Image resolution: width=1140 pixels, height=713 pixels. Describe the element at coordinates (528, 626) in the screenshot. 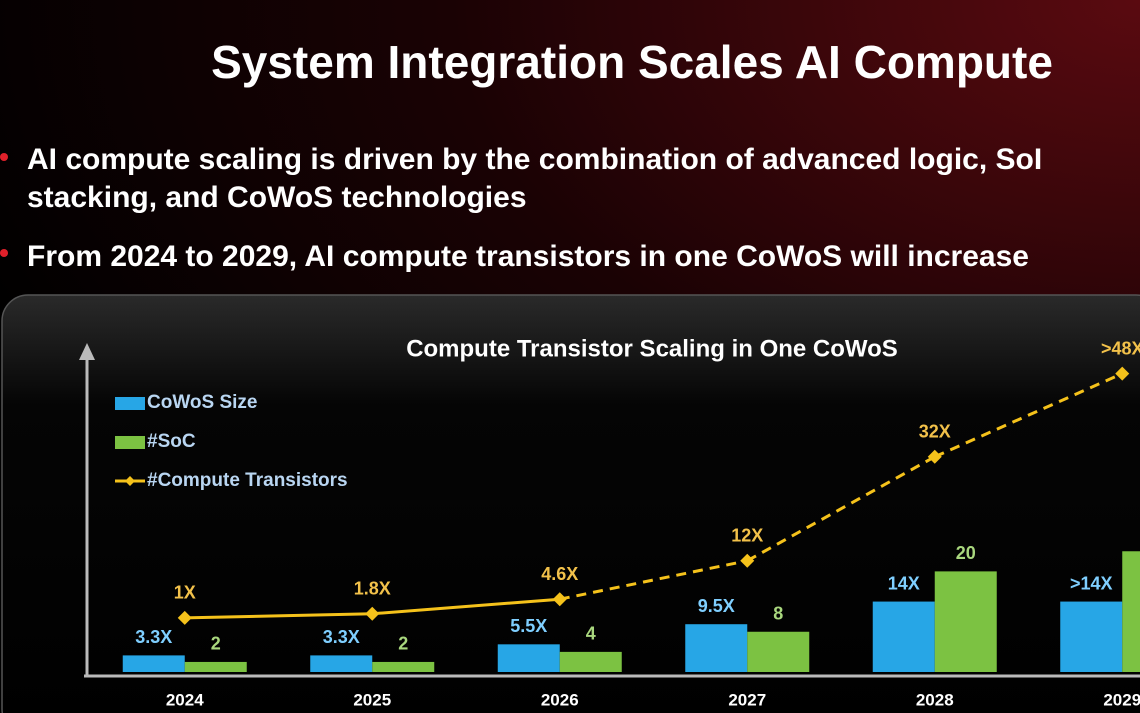

I see `bar-value-label: 5.5X` at that location.